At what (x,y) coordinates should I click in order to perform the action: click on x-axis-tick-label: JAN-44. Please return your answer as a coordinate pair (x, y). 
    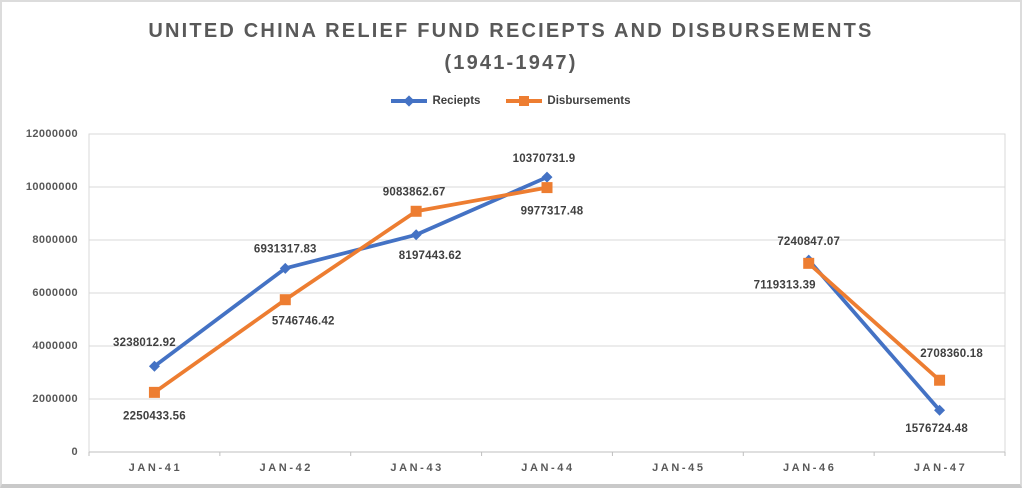
    Looking at the image, I should click on (548, 468).